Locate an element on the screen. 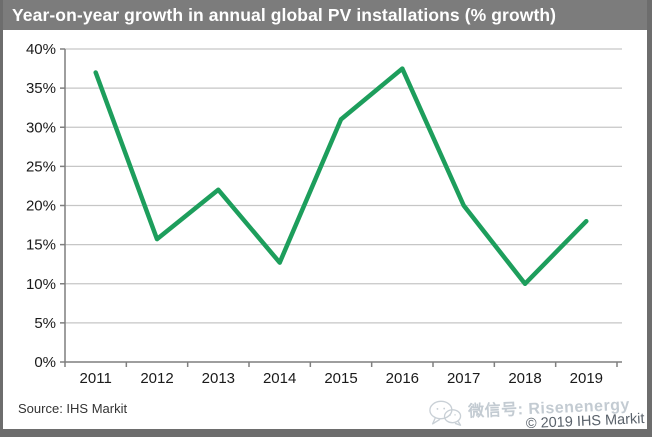  x-axis-label: 2012 is located at coordinates (156, 378).